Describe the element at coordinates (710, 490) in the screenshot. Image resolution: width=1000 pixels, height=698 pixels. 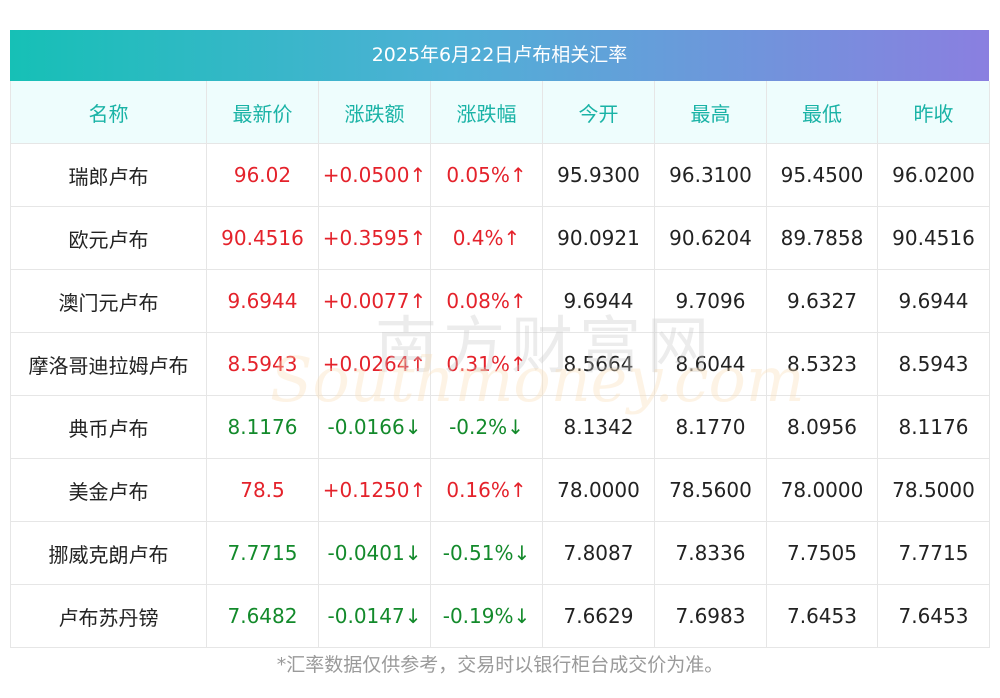
I see `cell-high: 78.5600` at that location.